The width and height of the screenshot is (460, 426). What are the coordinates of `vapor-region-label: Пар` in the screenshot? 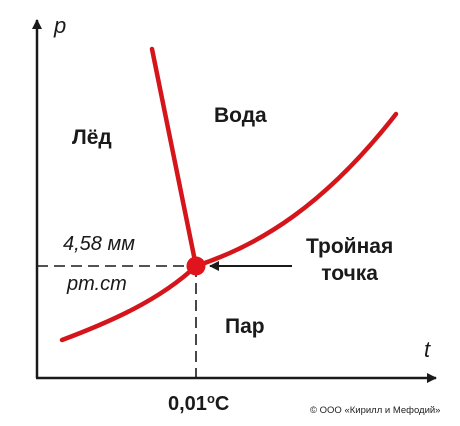 It's located at (245, 326).